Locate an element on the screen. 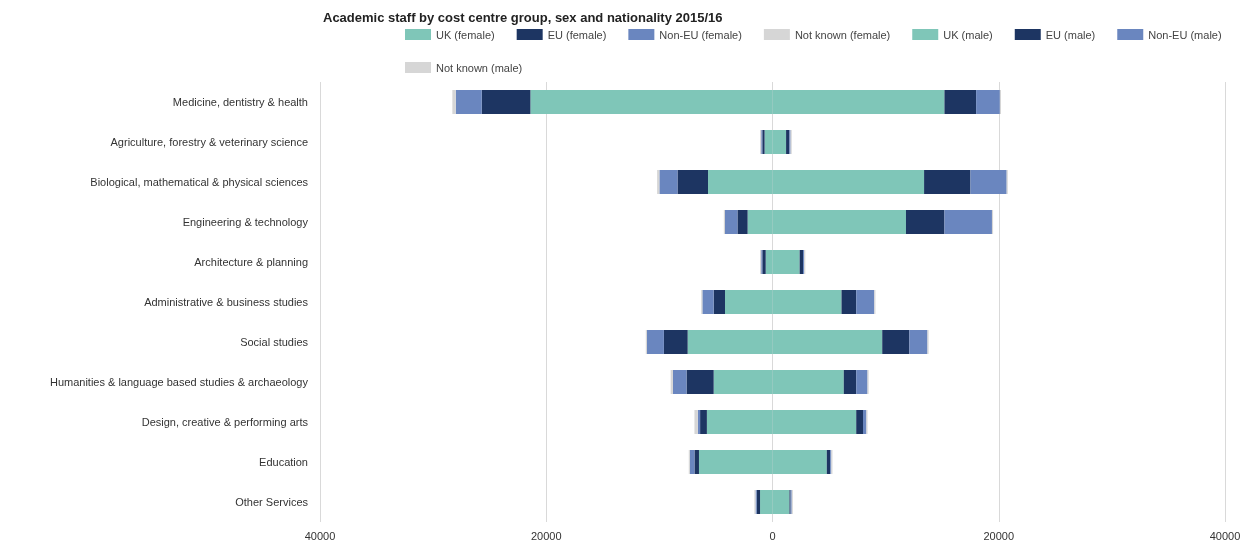 The width and height of the screenshot is (1259, 550). legend-label: Not known (male) is located at coordinates (479, 67).